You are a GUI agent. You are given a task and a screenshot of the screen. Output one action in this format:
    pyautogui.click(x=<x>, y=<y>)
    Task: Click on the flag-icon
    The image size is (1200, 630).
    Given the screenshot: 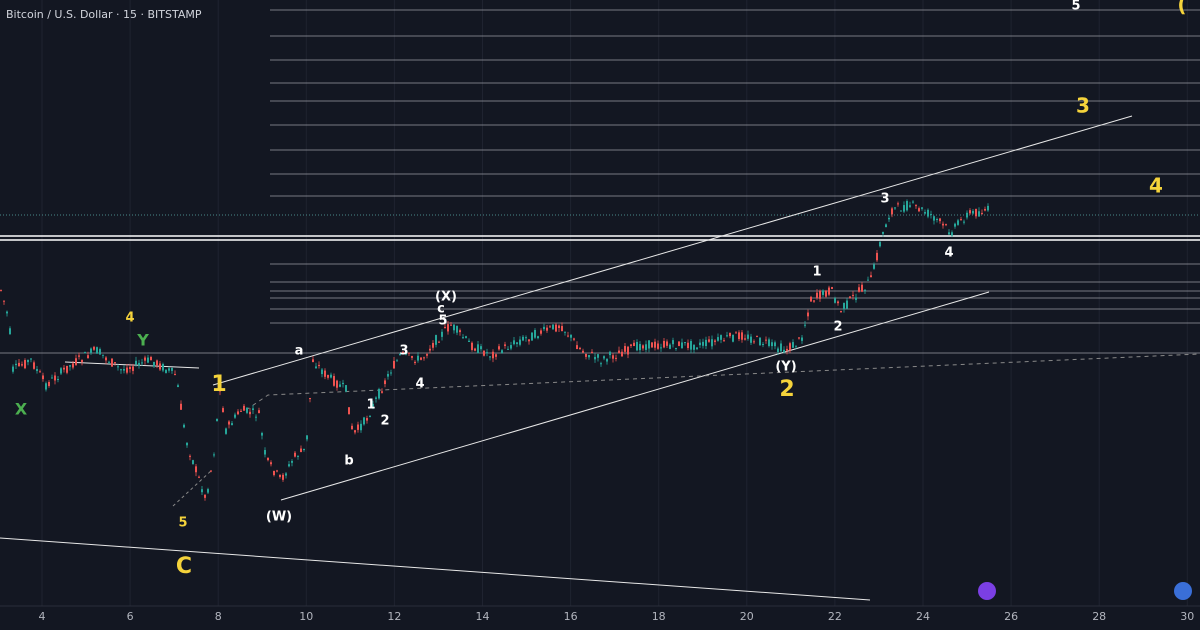 What is the action you would take?
    pyautogui.click(x=1183, y=591)
    